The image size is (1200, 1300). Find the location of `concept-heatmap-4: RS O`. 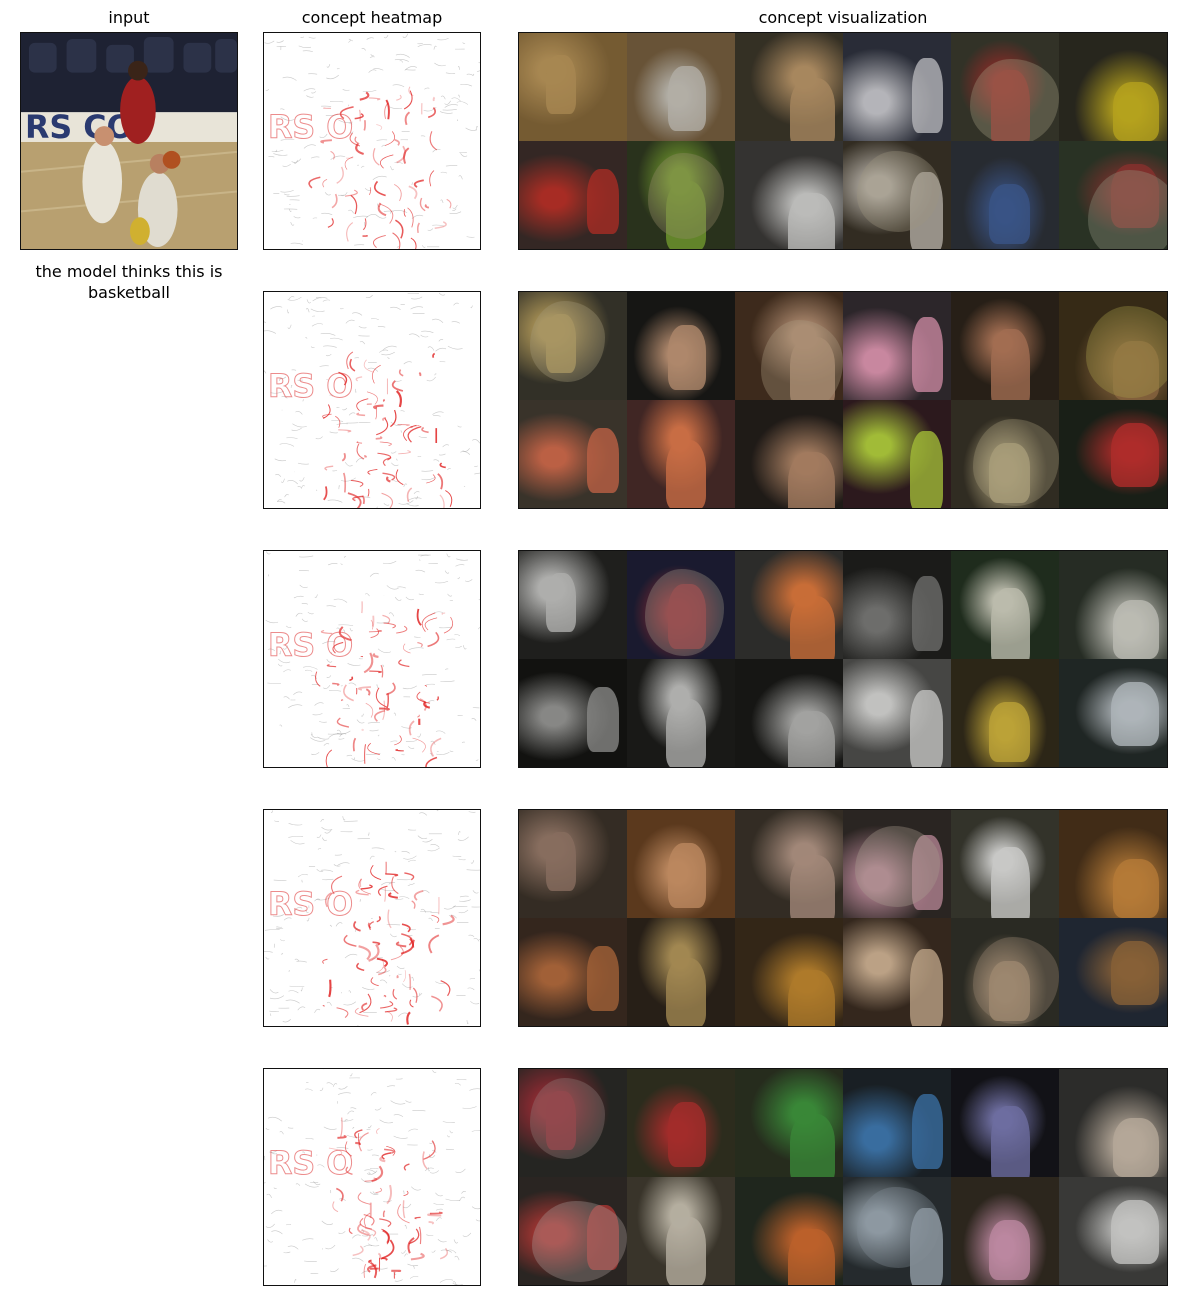

concept-heatmap-4: RS O is located at coordinates (372, 918).